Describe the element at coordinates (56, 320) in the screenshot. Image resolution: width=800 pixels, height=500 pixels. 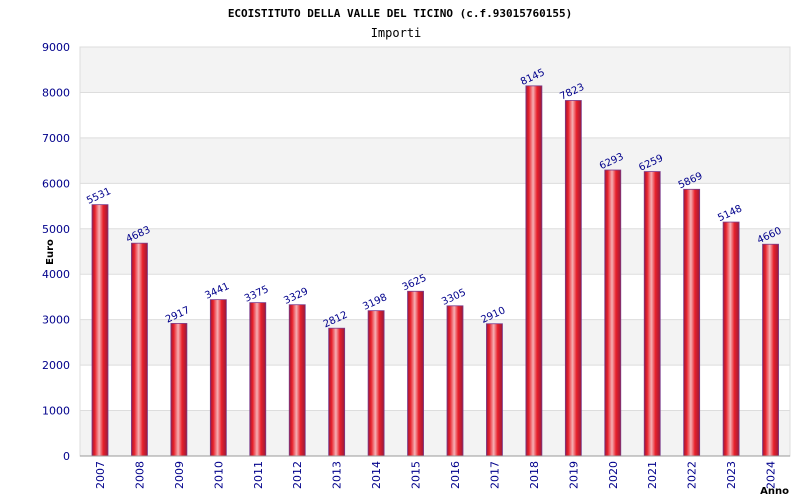
I see `y-tick-label: 3000` at that location.